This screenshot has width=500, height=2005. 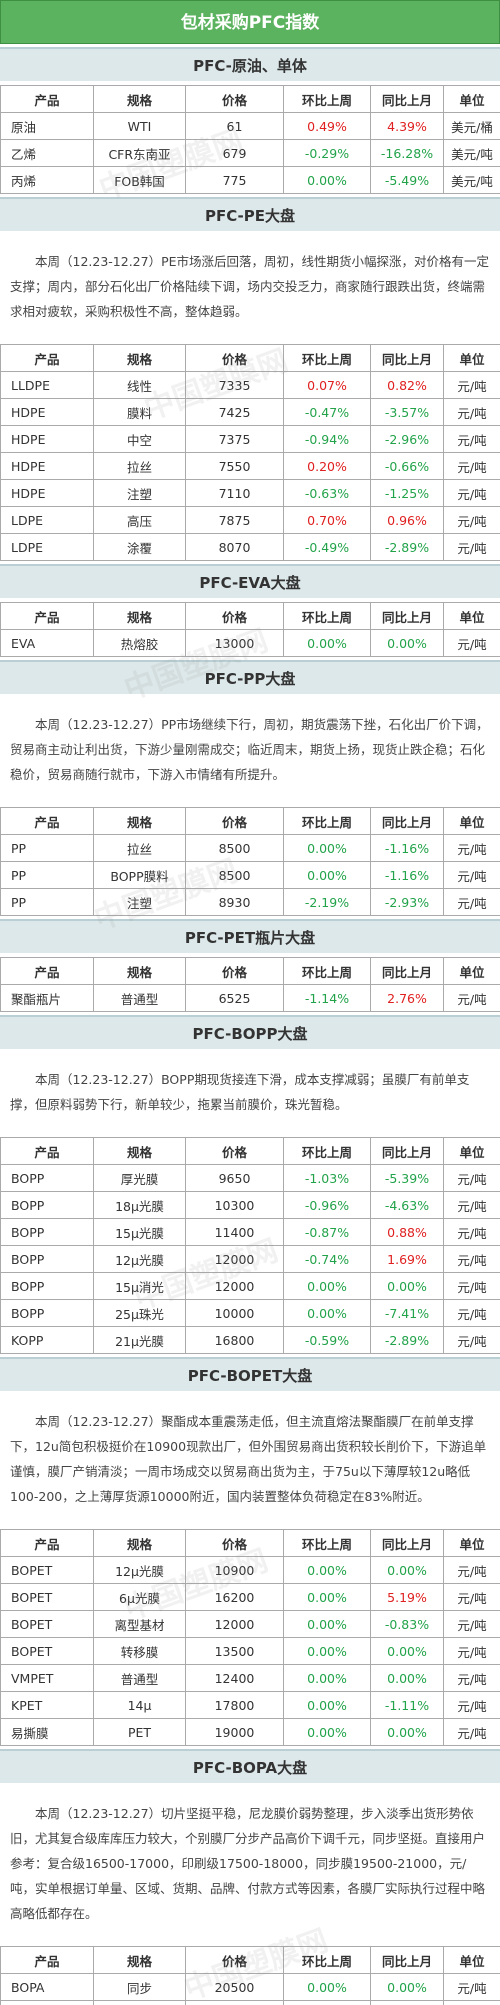 What do you see at coordinates (250, 1374) in the screenshot?
I see `section-title: PFC-BOPET大盘` at bounding box center [250, 1374].